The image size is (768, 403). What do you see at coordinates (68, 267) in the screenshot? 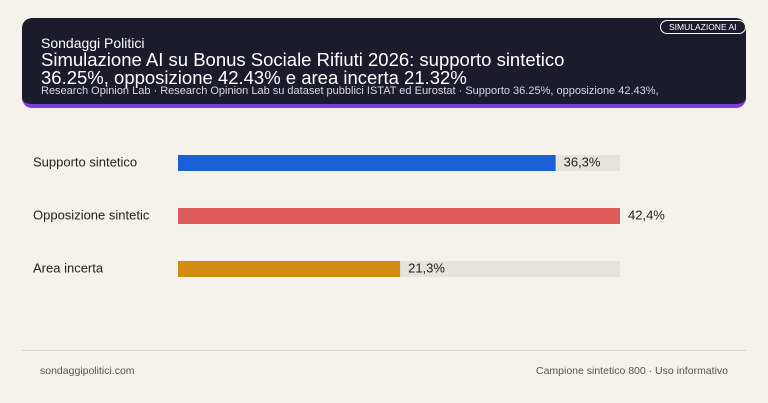
I see `category-label: Area incerta` at bounding box center [68, 267].